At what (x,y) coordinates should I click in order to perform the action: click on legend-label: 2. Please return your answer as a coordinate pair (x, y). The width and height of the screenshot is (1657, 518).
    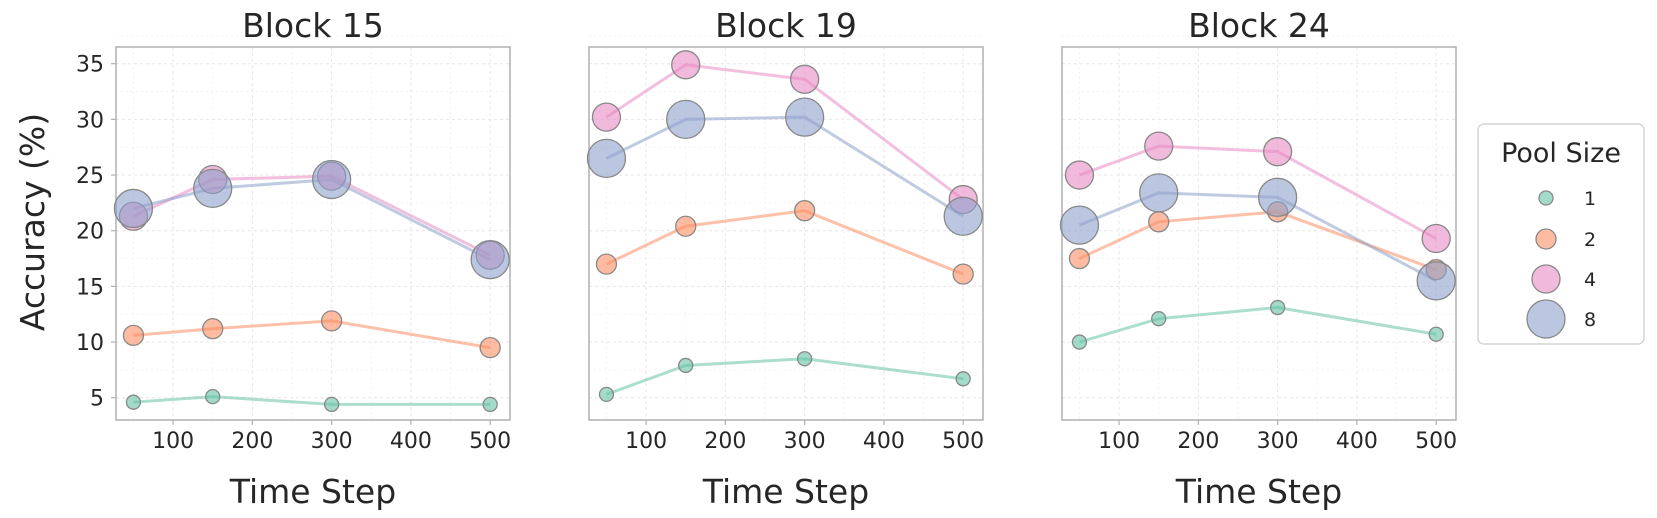
    Looking at the image, I should click on (1590, 240).